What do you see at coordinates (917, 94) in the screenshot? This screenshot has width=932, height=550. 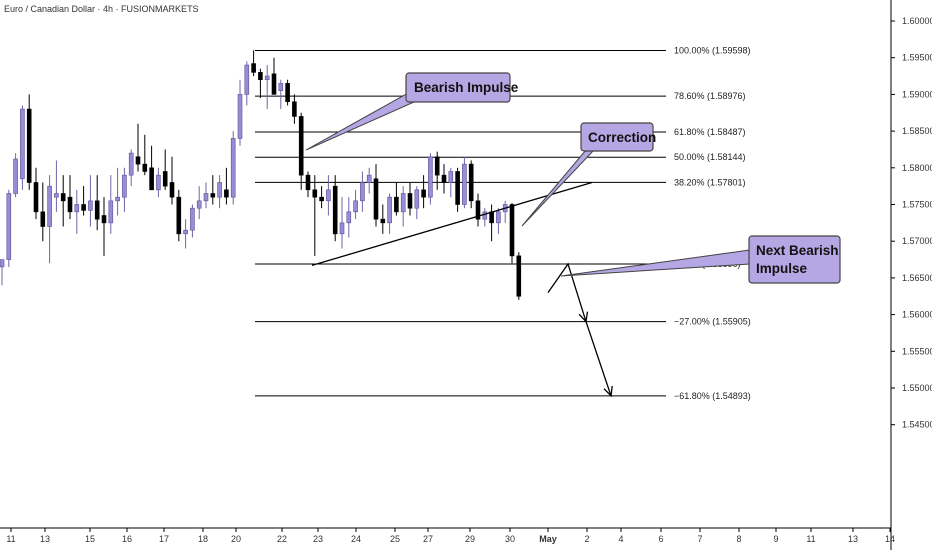 I see `y-tick-label: 1.59000` at bounding box center [917, 94].